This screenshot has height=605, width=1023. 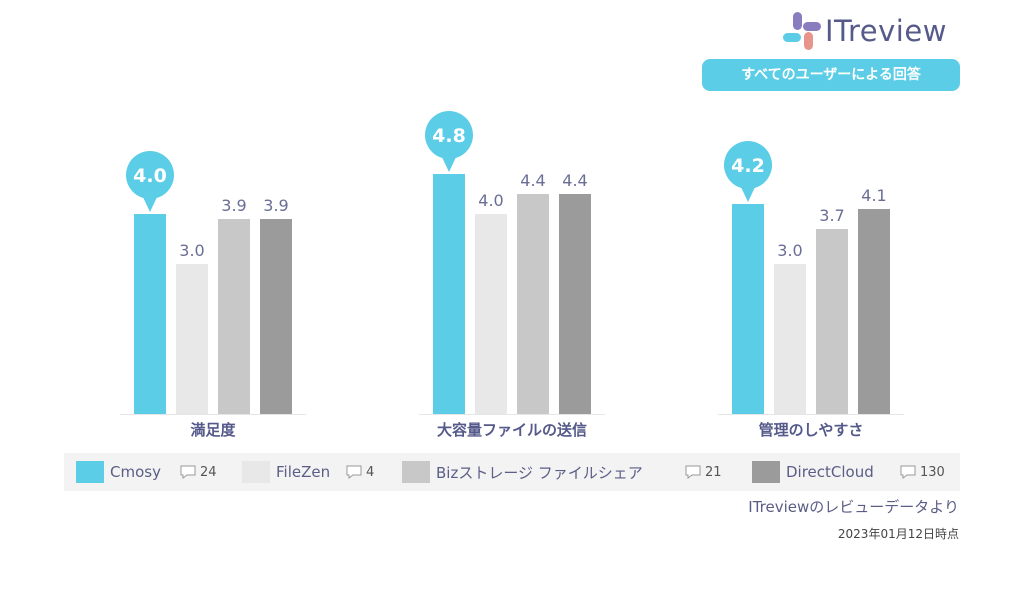 What do you see at coordinates (831, 75) in the screenshot?
I see `respondent-badge: すべてのユーザーによる回答` at bounding box center [831, 75].